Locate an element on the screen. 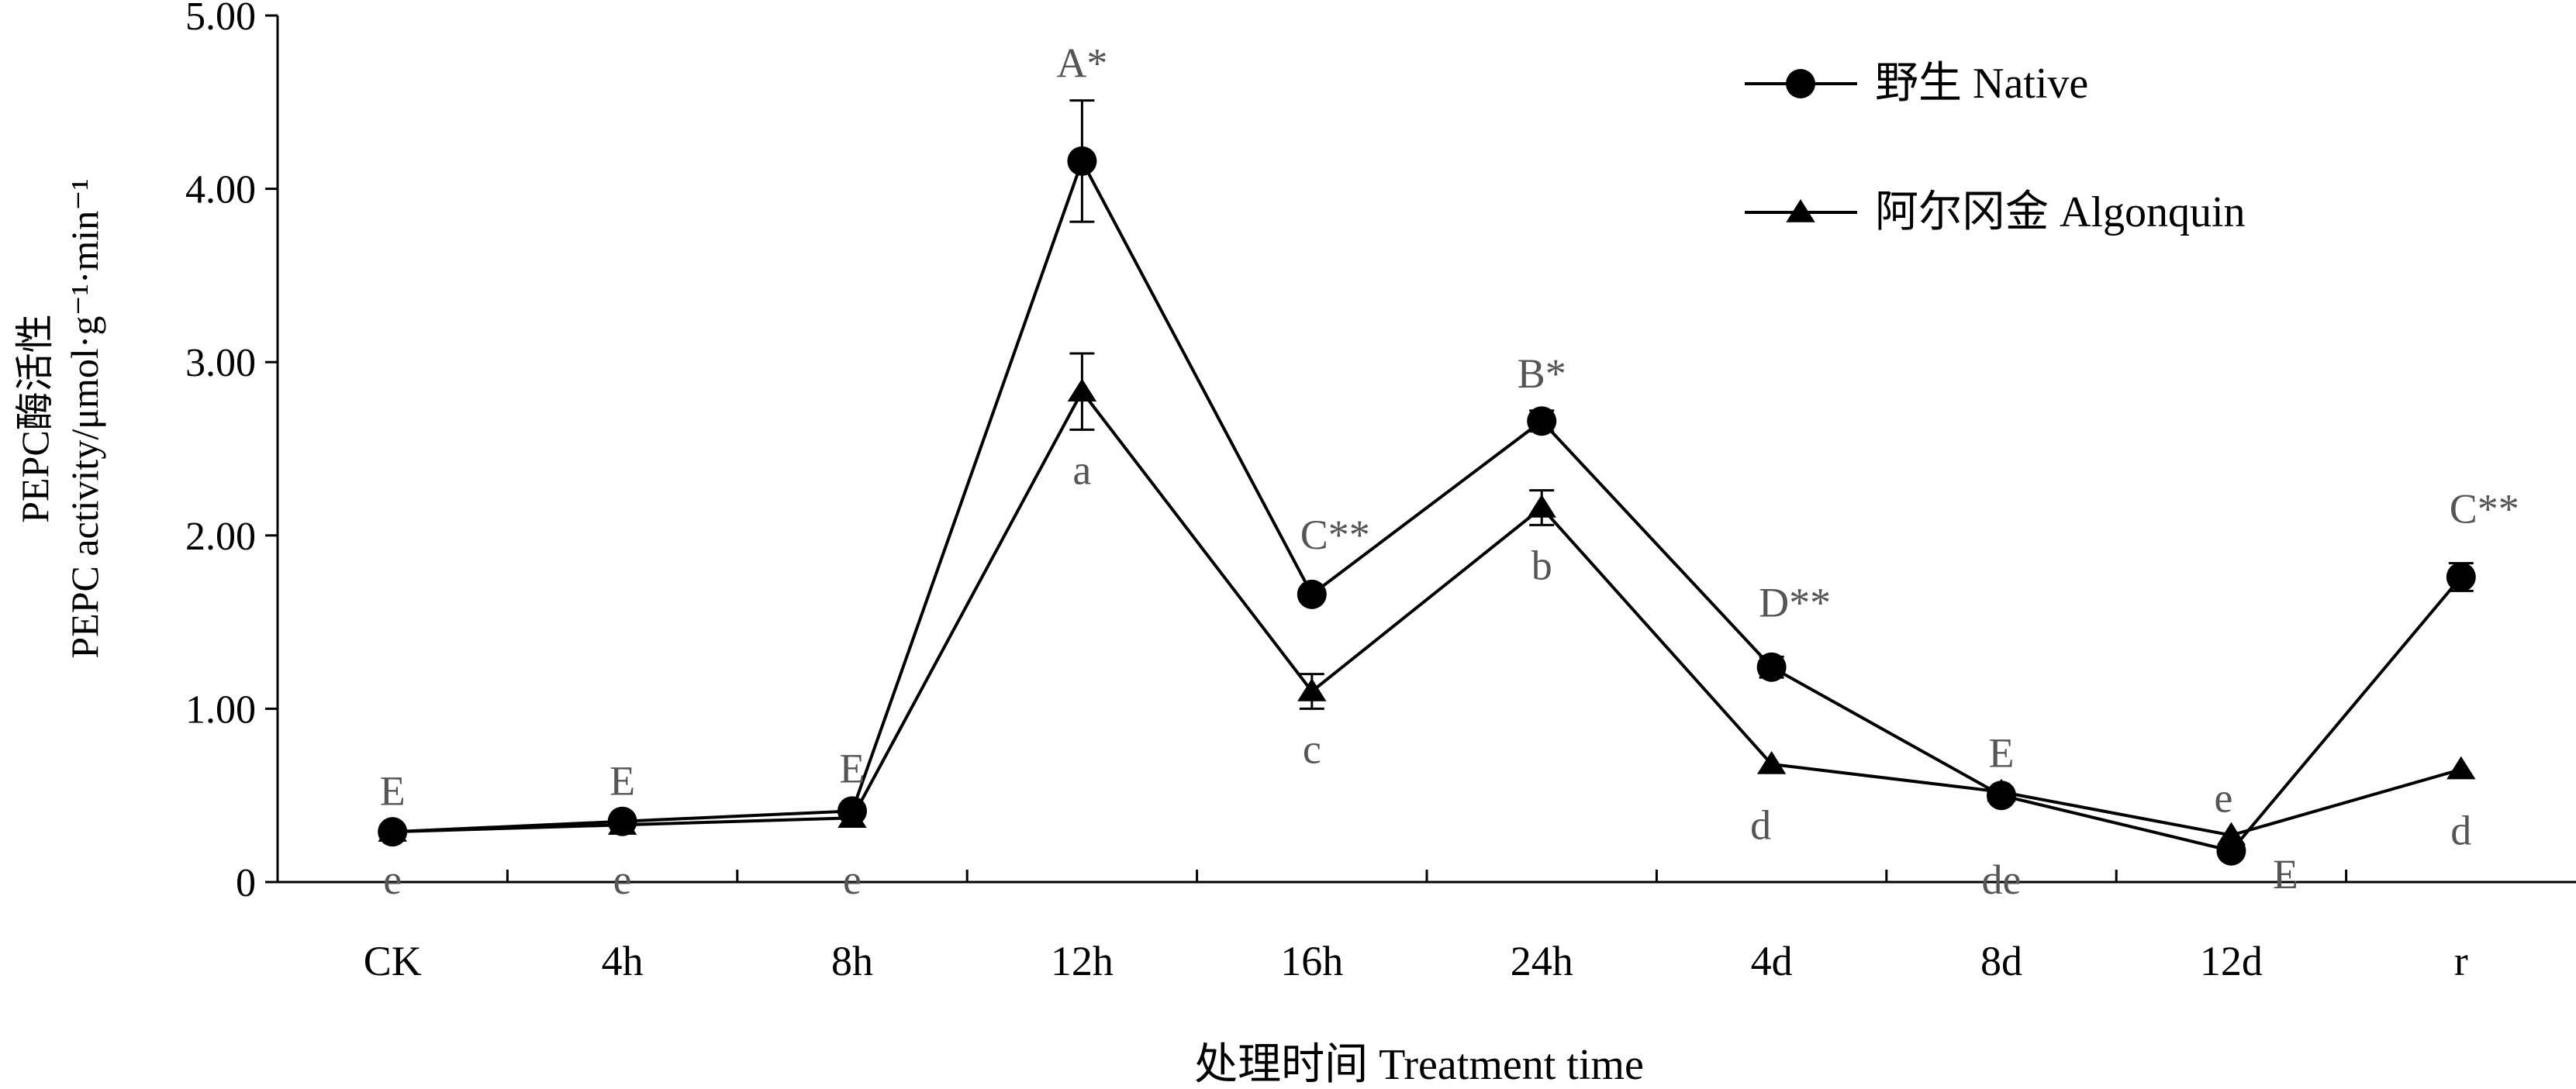 This screenshot has width=2576, height=1089. significance-label-algonquin: de is located at coordinates (2002, 880).